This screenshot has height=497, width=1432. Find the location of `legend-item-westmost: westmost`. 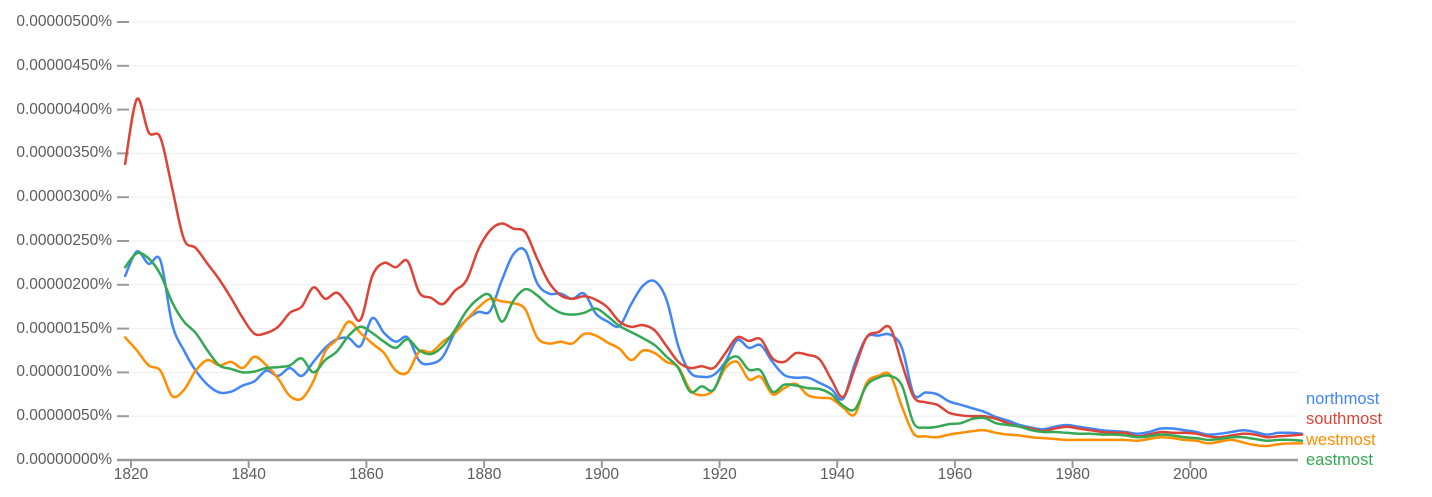

legend-item-westmost: westmost is located at coordinates (1341, 439).